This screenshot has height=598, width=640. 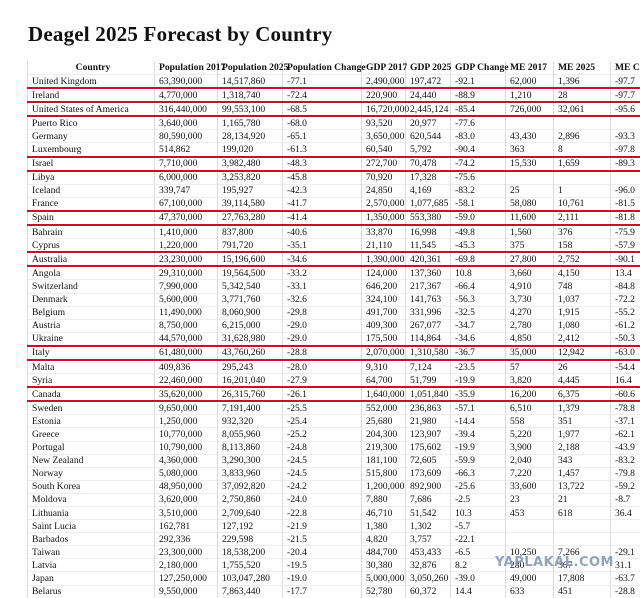 I want to click on value-cell: 31.1, so click(x=625, y=565).